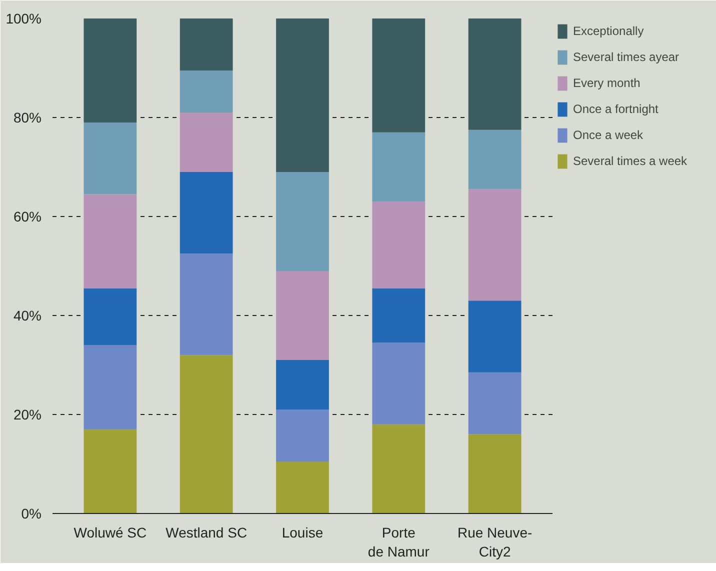 Image resolution: width=716 pixels, height=571 pixels. Describe the element at coordinates (207, 532) in the screenshot. I see `x-tick-label: Westland SC` at that location.